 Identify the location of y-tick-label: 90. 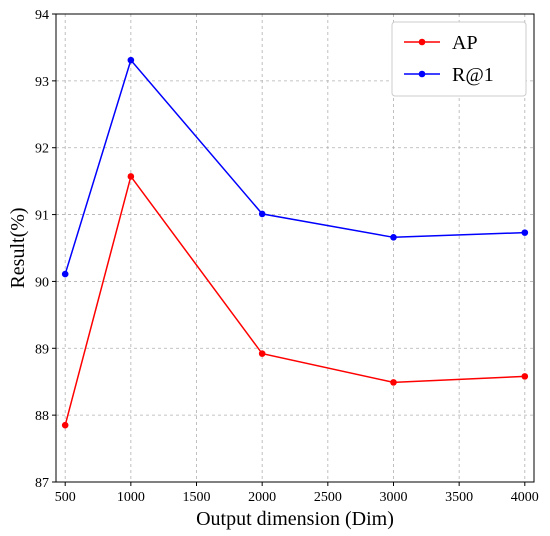
(42, 282).